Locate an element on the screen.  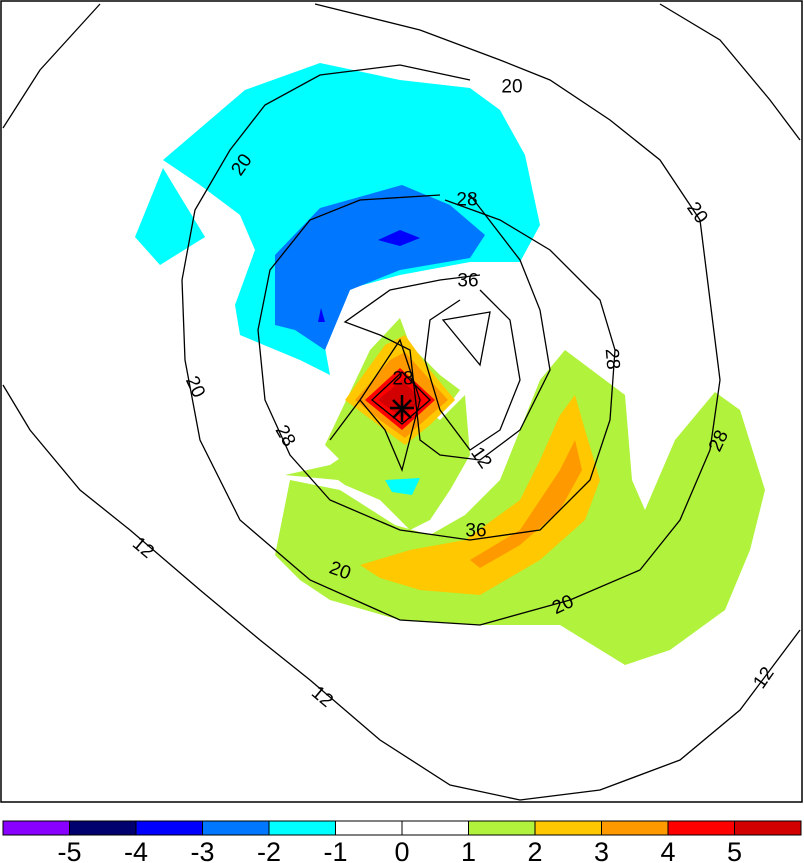
colorbar-tick-label: 5 is located at coordinates (734, 850).